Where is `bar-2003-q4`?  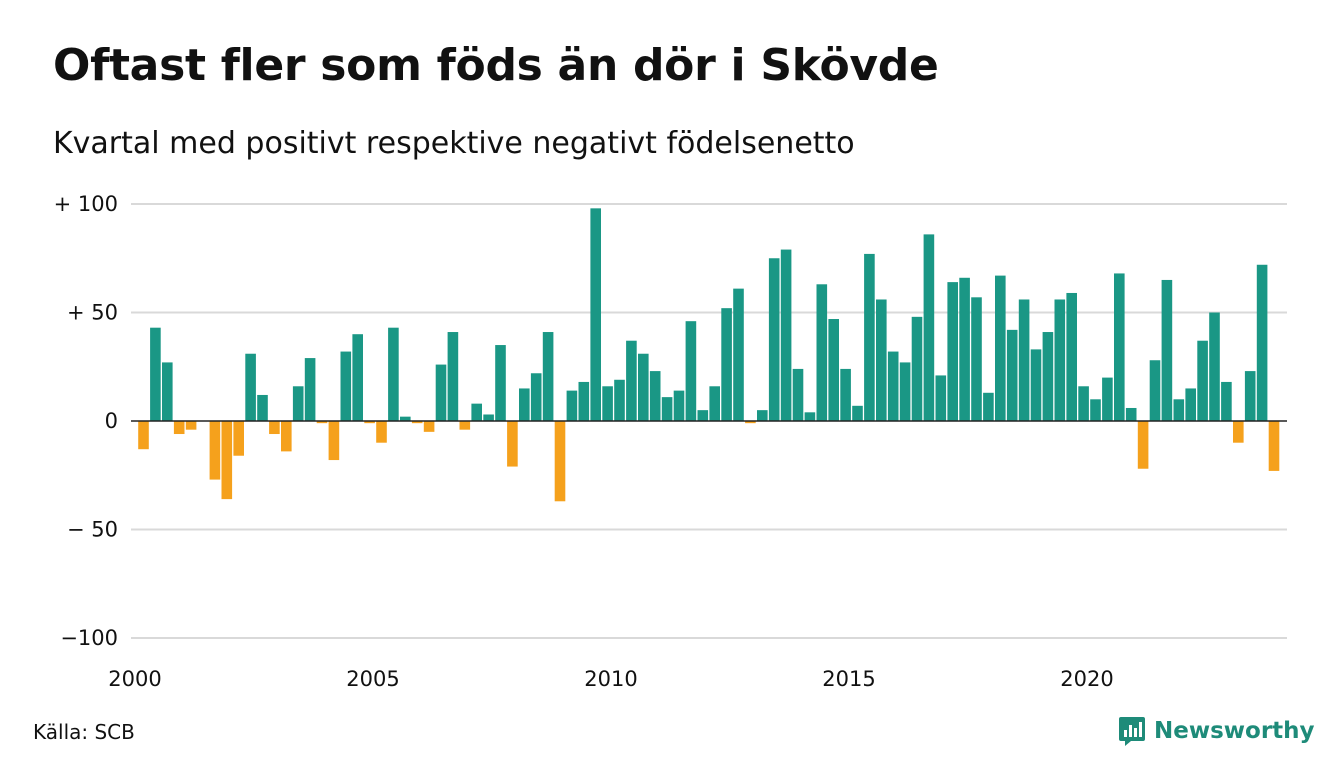 bar-2003-q4 is located at coordinates (322, 422).